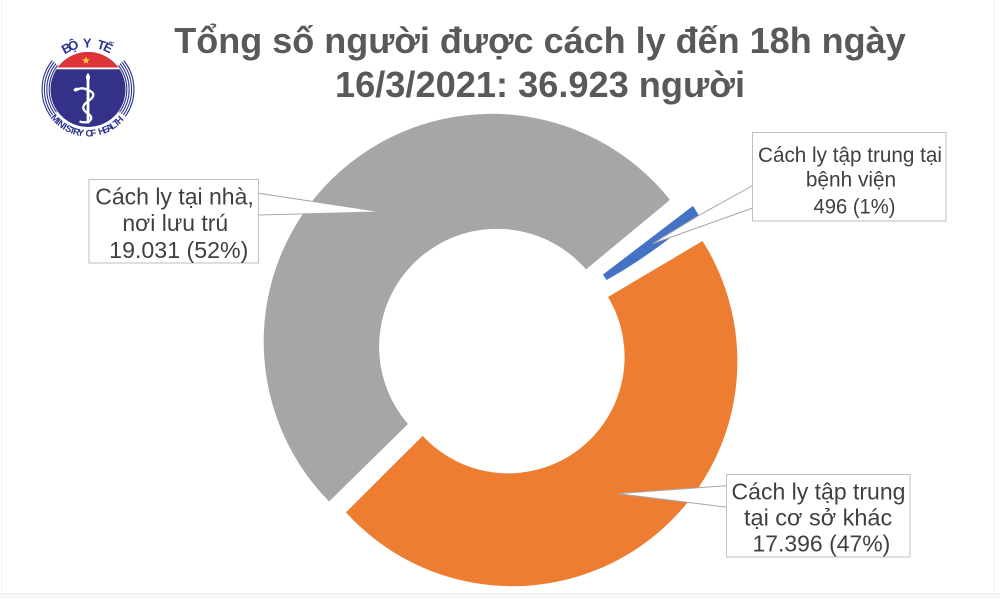 This screenshot has width=1000, height=599. What do you see at coordinates (174, 197) in the screenshot?
I see `svg-text: Cách ly tại nhà,` at bounding box center [174, 197].